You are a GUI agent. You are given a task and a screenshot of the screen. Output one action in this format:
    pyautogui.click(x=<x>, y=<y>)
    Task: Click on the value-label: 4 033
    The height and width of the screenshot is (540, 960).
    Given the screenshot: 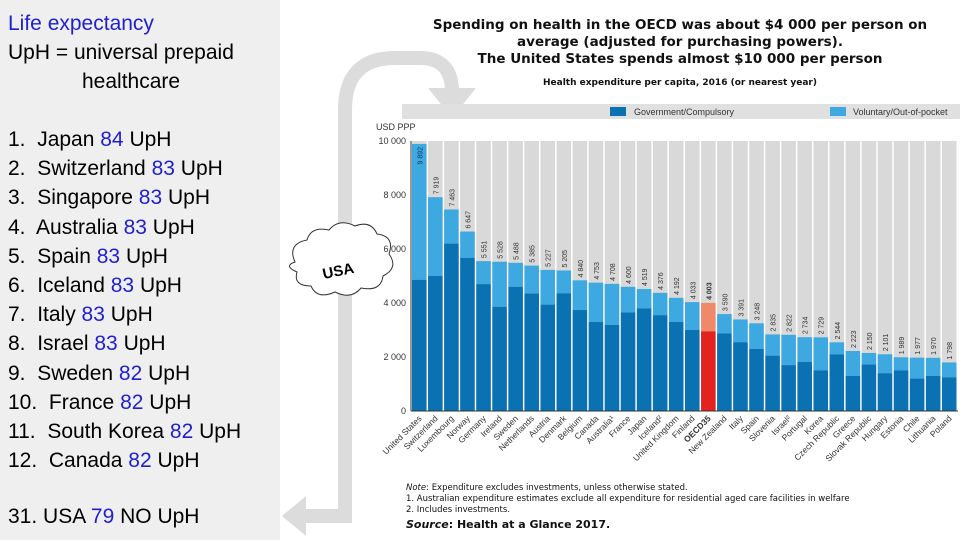 What is the action you would take?
    pyautogui.click(x=693, y=290)
    